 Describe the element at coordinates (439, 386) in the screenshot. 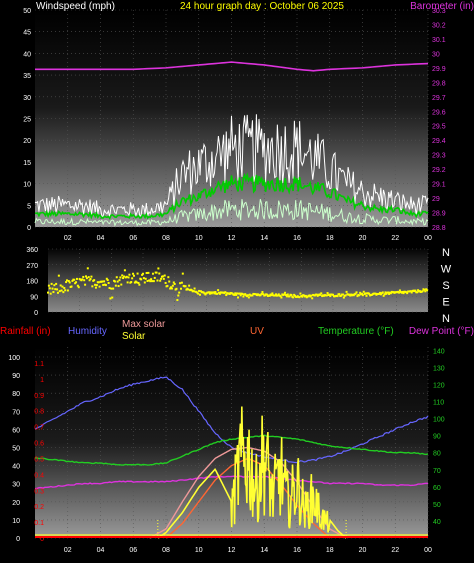

I see `temperature-tick-label: 120` at that location.